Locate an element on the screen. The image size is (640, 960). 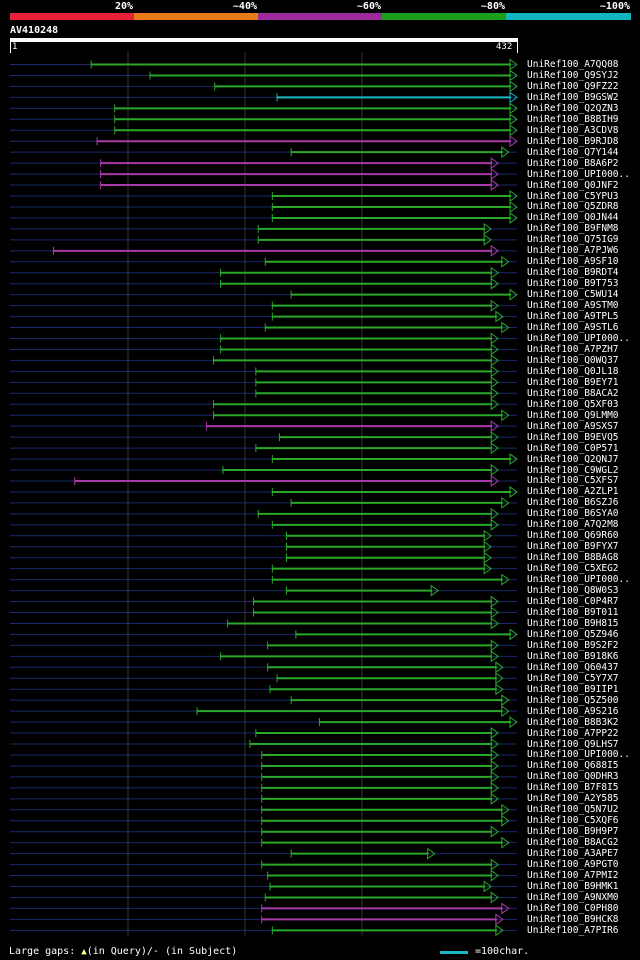
hit-label: UniRef100_Q5Z500 is located at coordinates (573, 700).